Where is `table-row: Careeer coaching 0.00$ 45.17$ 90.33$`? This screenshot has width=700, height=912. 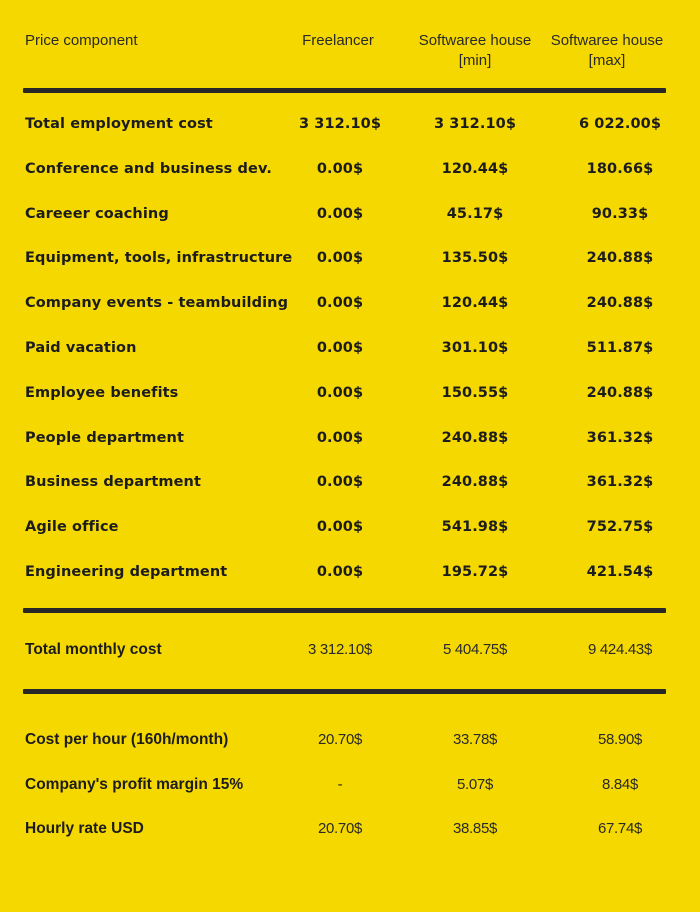 table-row: Careeer coaching 0.00$ 45.17$ 90.33$ is located at coordinates (350, 214).